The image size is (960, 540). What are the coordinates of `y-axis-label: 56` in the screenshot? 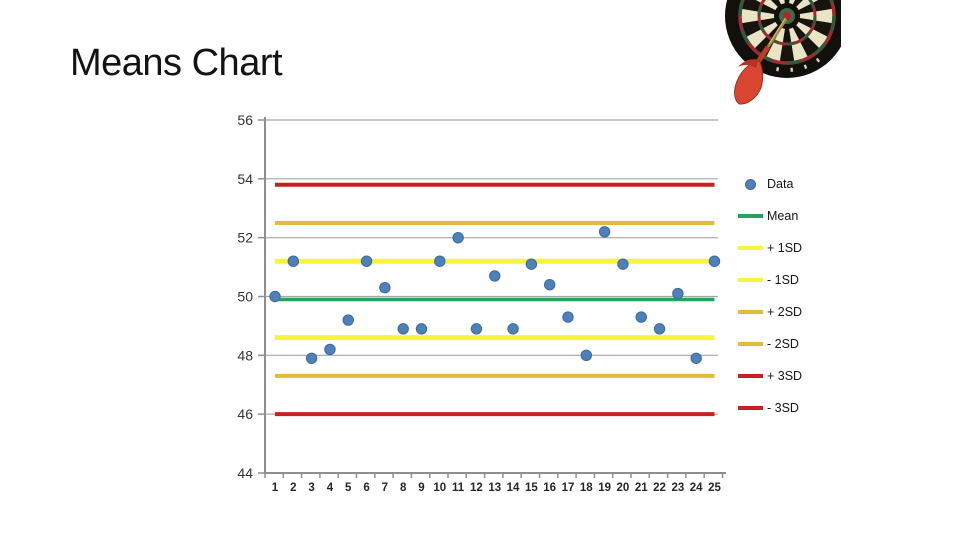 It's located at (245, 120).